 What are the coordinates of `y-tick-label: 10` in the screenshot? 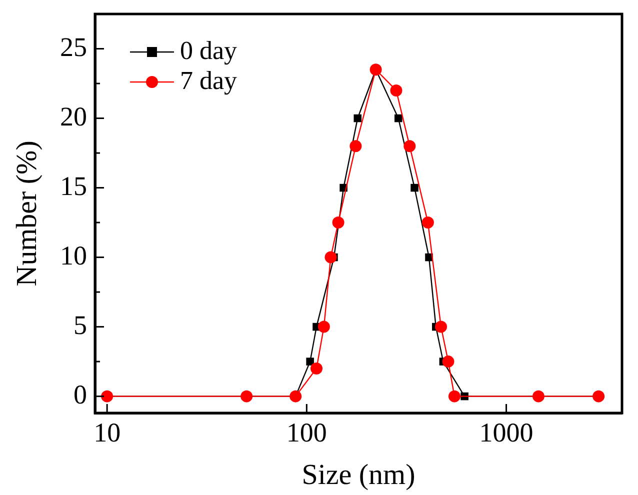 It's located at (73, 255).